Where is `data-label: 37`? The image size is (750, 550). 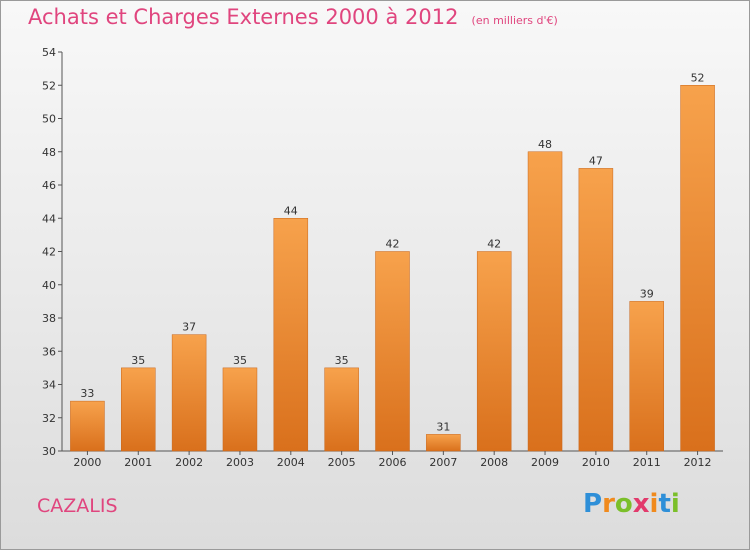
data-label: 37 is located at coordinates (189, 327).